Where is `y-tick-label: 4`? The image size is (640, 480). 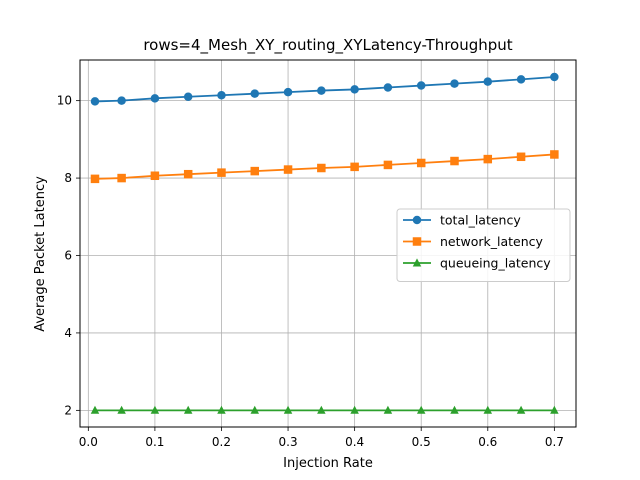
y-tick-label: 4 is located at coordinates (68, 333).